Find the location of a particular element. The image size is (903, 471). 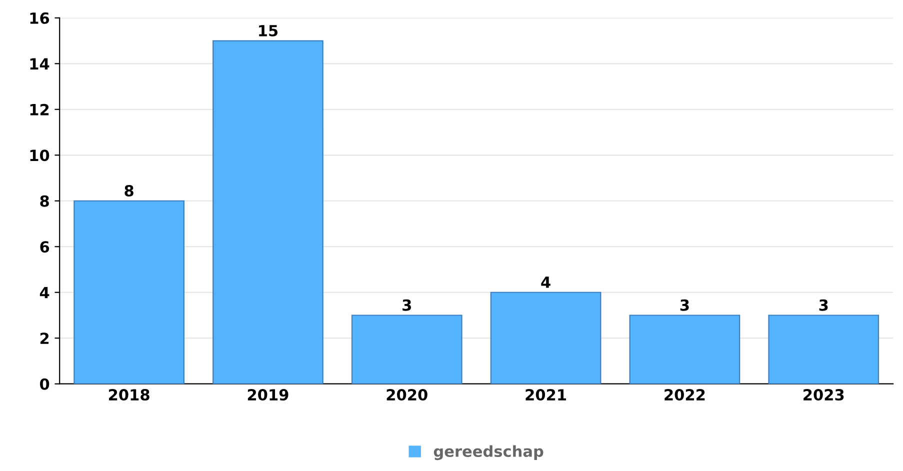

y-tick-label: 6 is located at coordinates (45, 247).